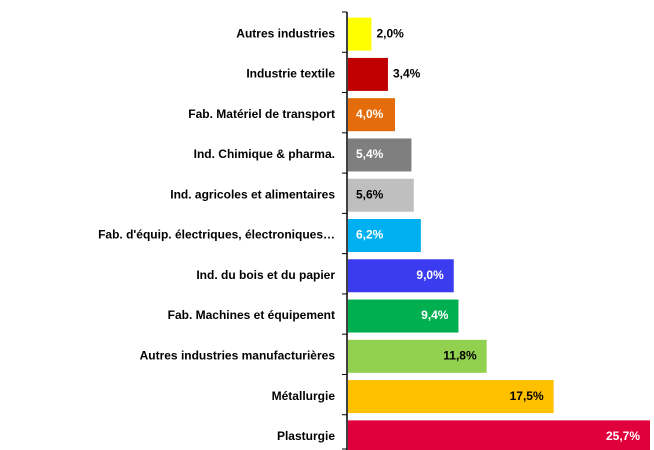 This screenshot has height=450, width=654. Describe the element at coordinates (527, 396) in the screenshot. I see `value-label: 17,5%` at that location.